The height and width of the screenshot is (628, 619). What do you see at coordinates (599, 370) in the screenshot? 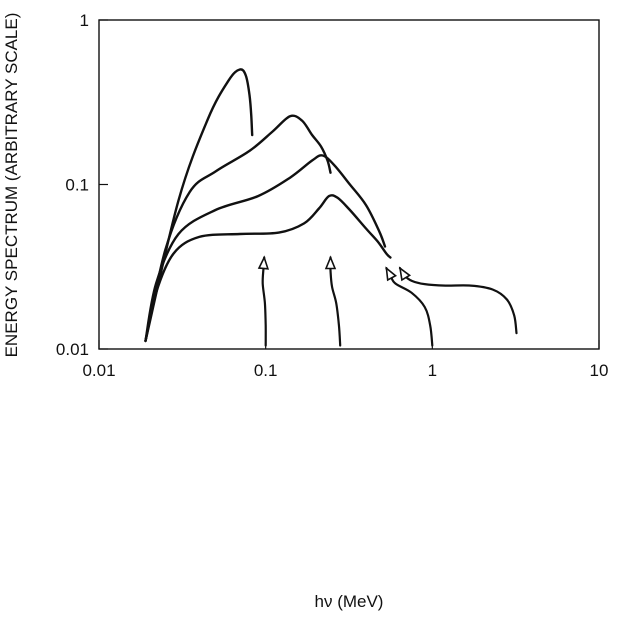
I see `x-tick-label: 10` at bounding box center [599, 370].